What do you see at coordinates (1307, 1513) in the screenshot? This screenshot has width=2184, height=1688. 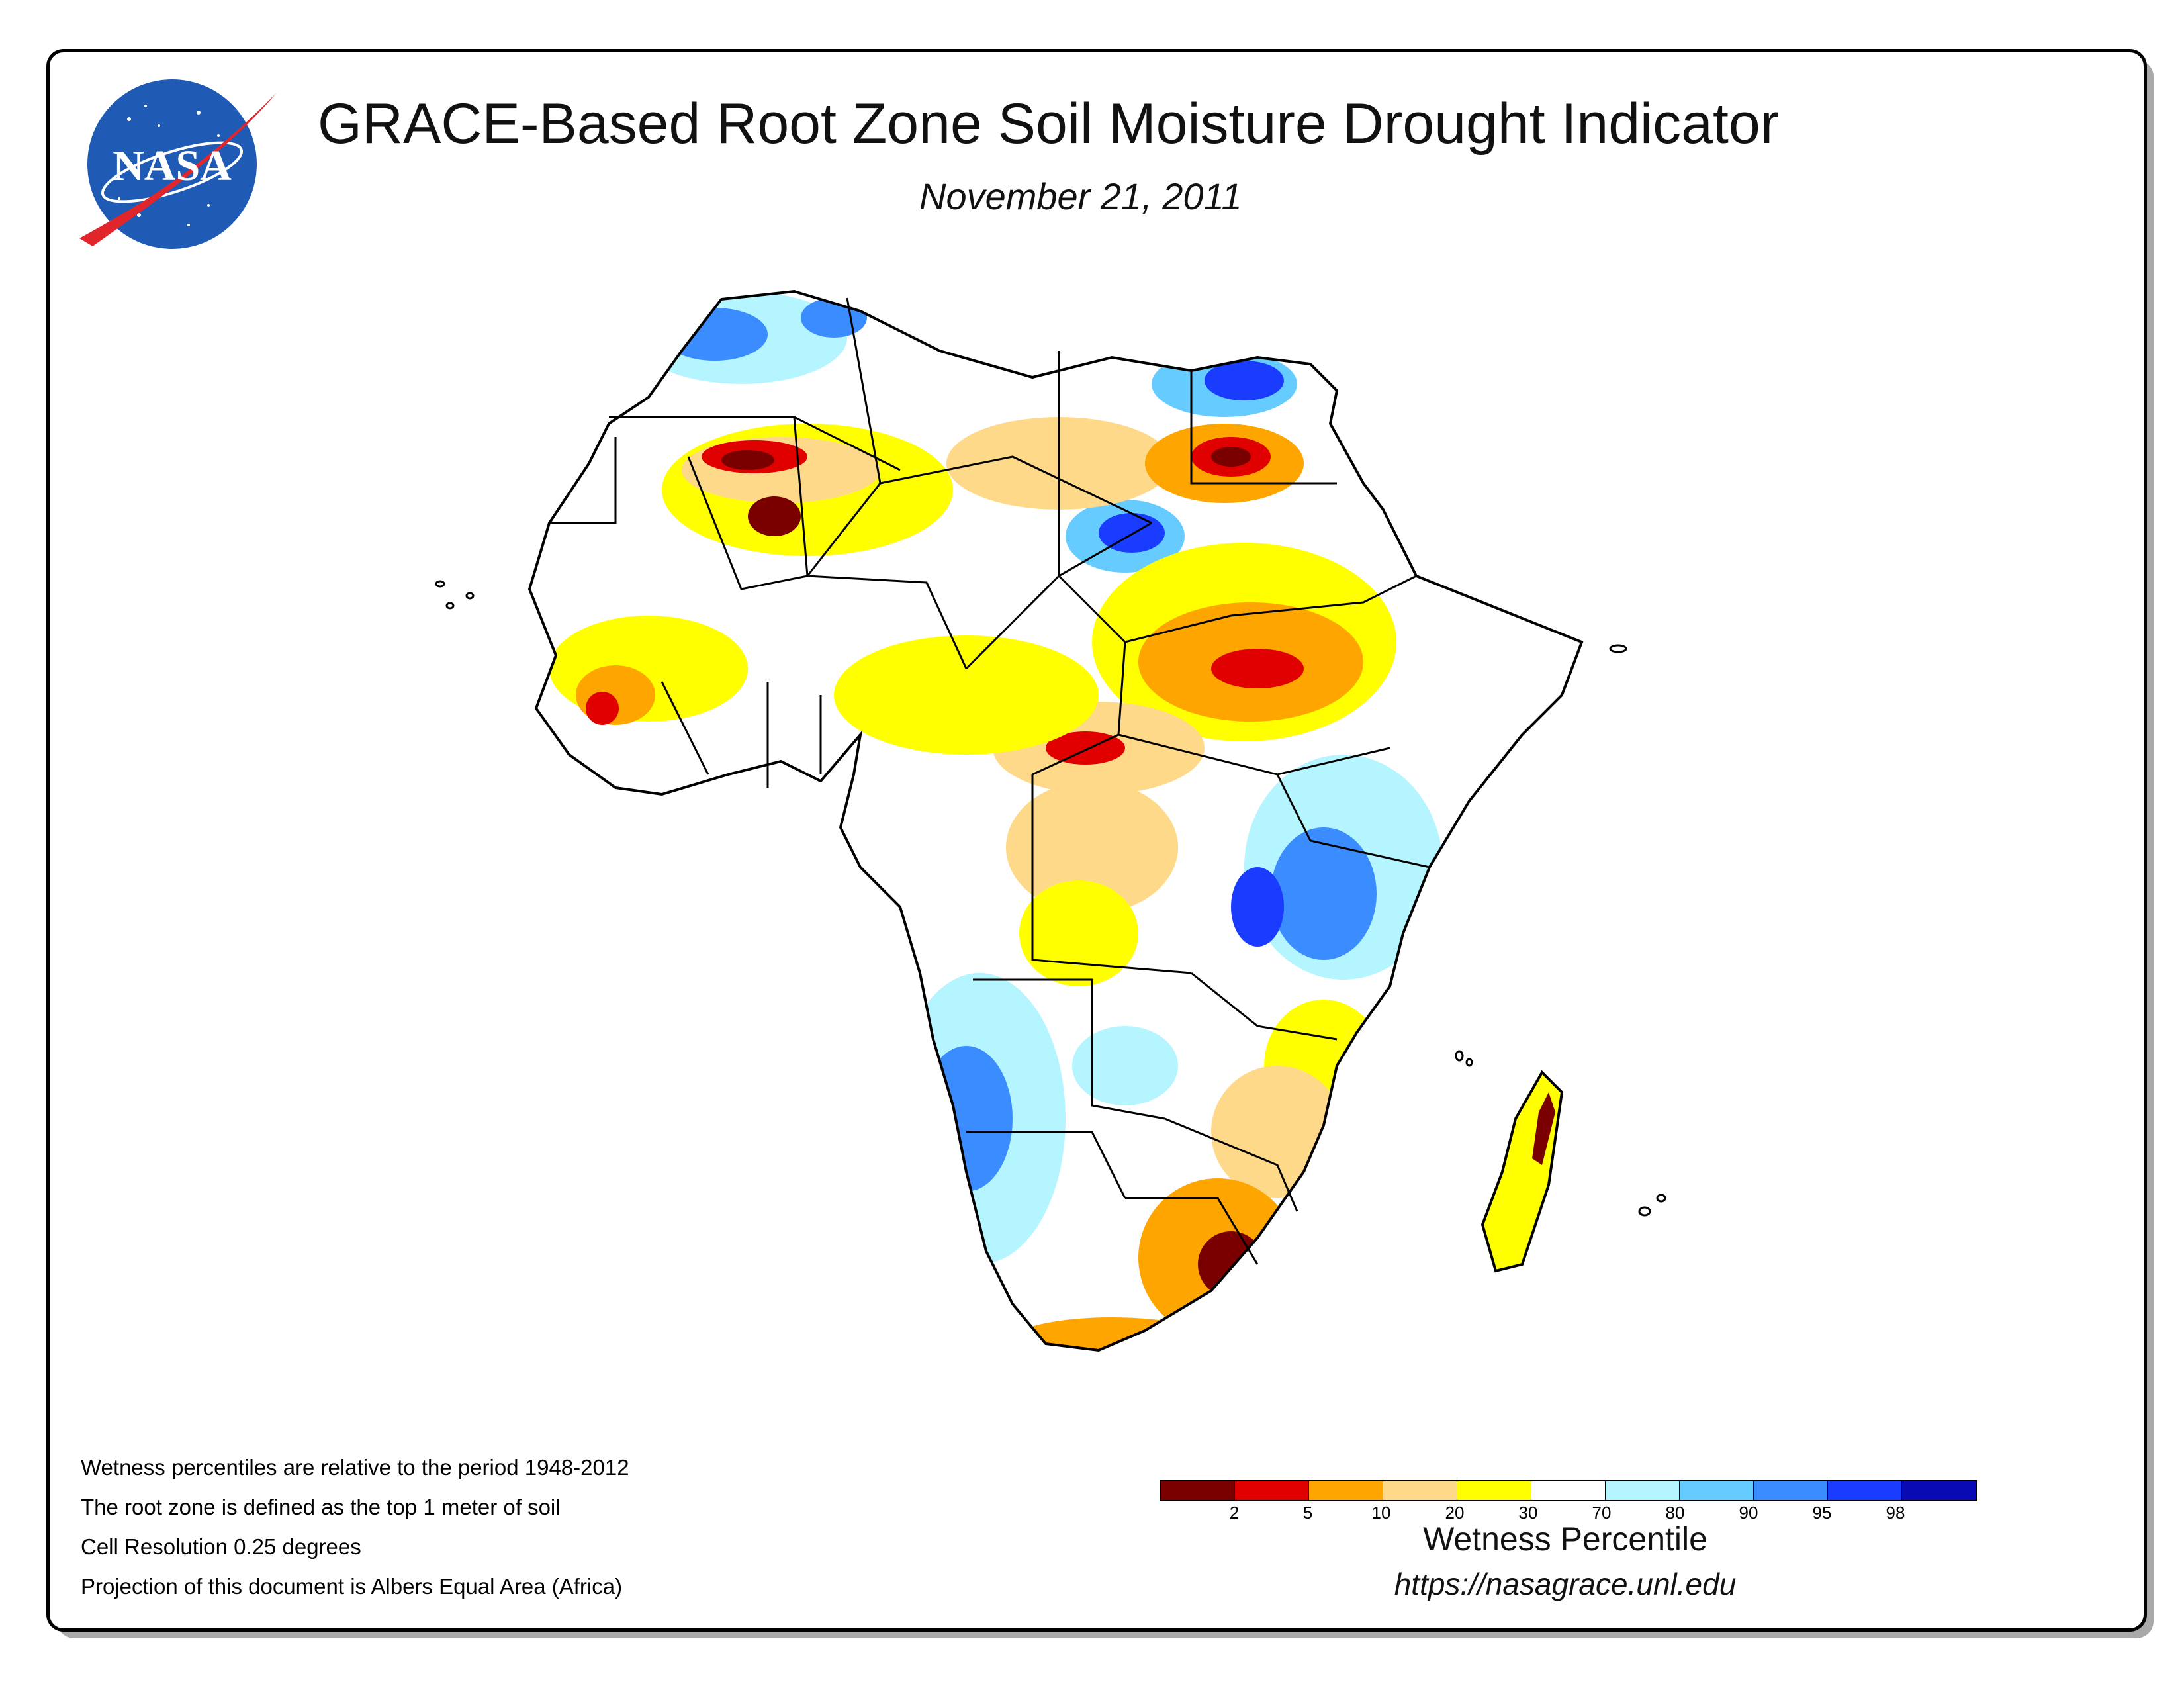 I see `legend-tick-label: 5` at bounding box center [1307, 1513].